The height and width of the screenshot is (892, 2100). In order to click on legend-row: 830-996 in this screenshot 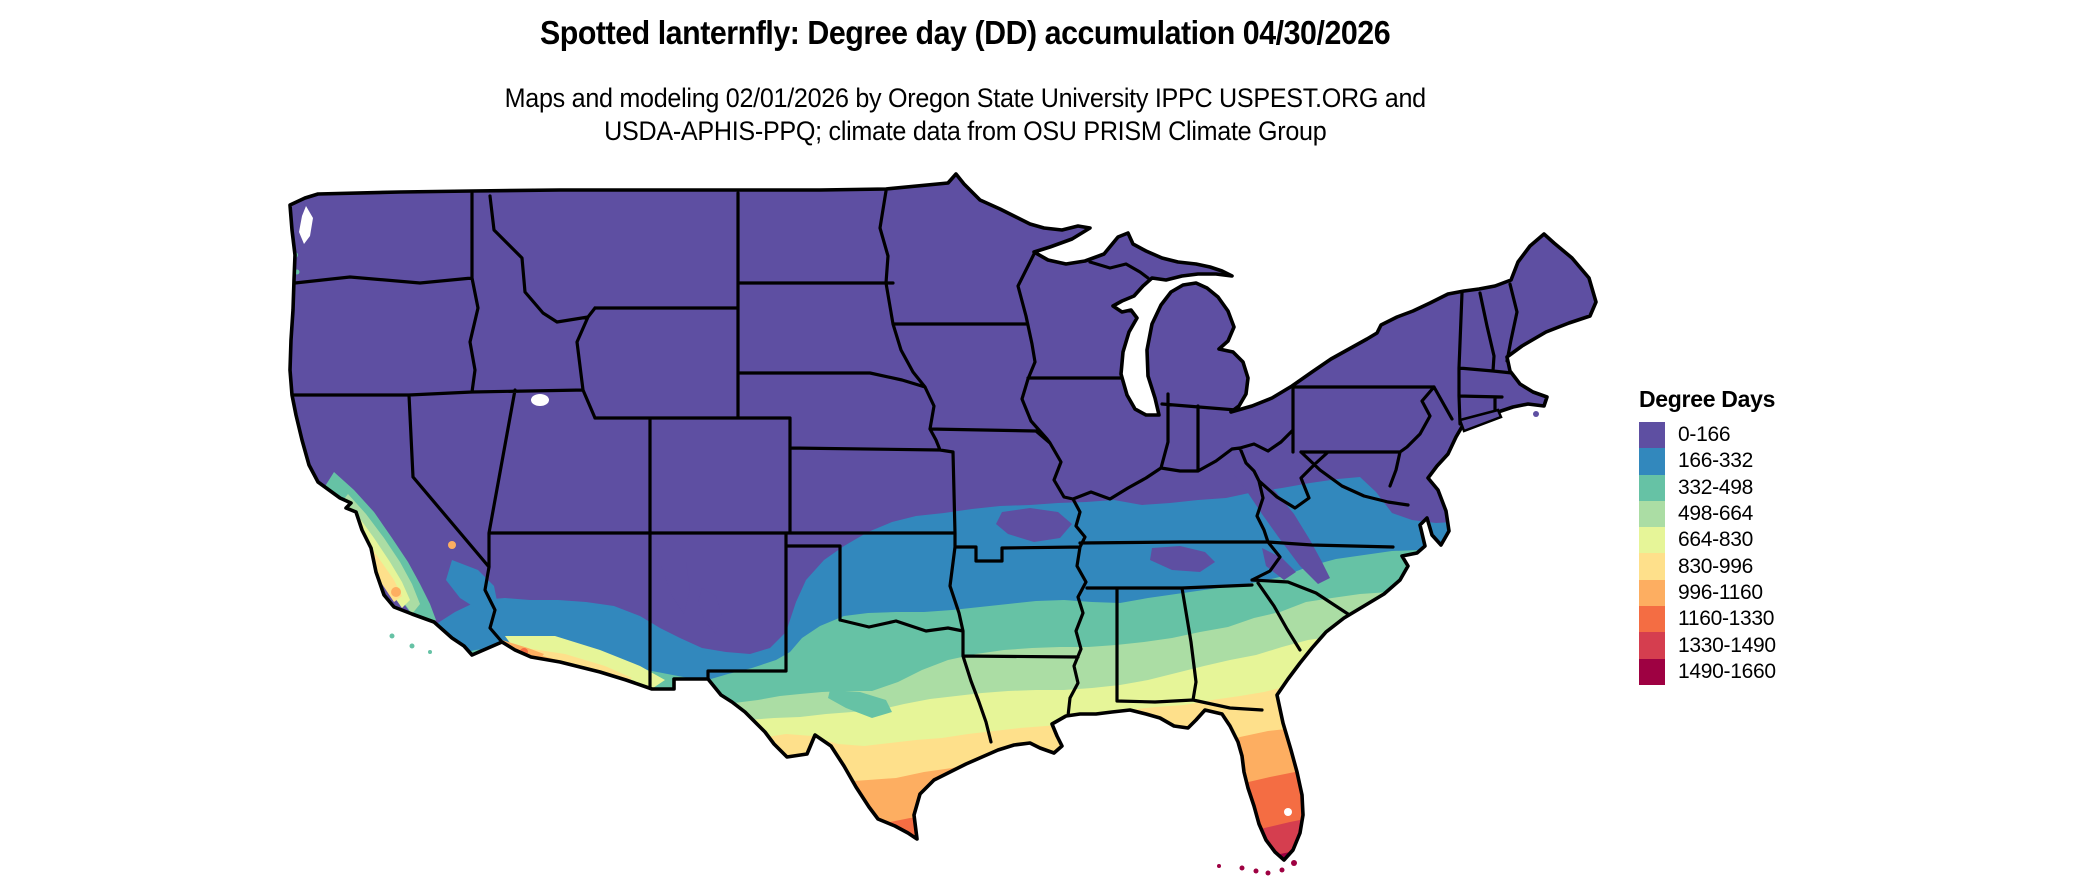, I will do `click(1707, 566)`.